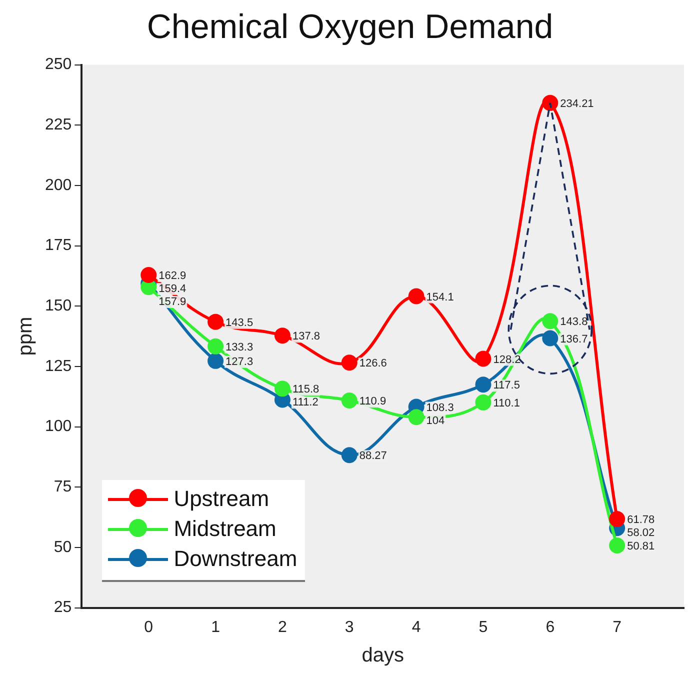 This screenshot has width=692, height=682. Describe the element at coordinates (63, 487) in the screenshot. I see `y-tick-label: 75` at that location.